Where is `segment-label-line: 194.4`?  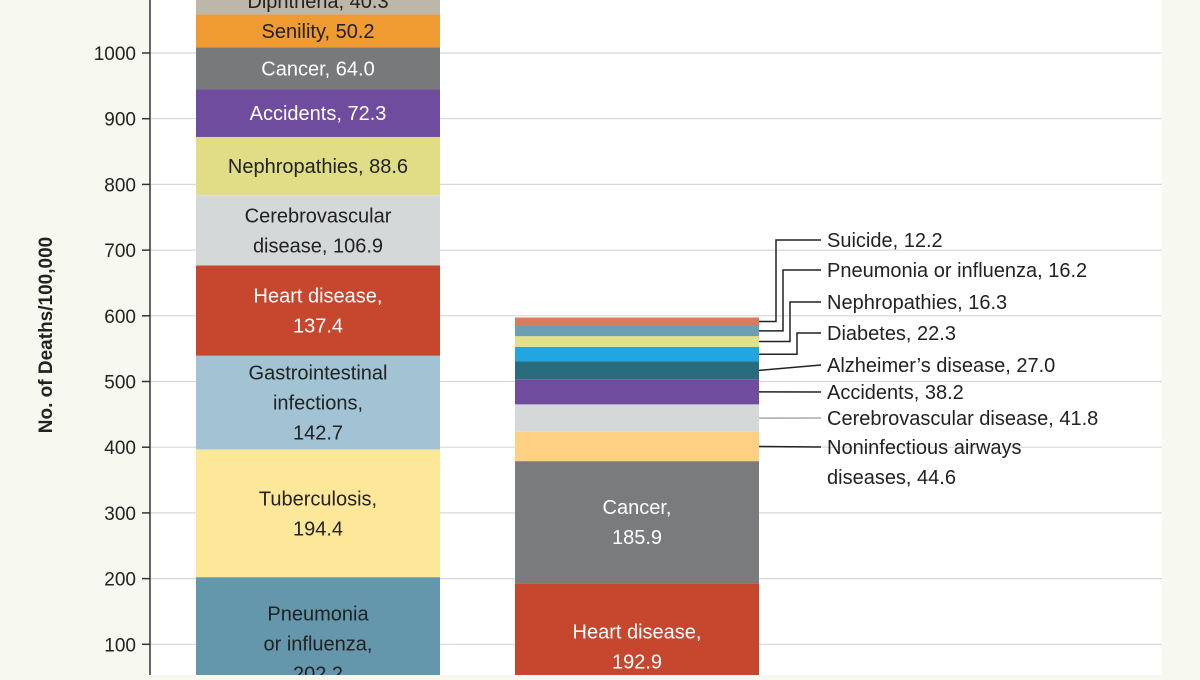 segment-label-line: 194.4 is located at coordinates (318, 529).